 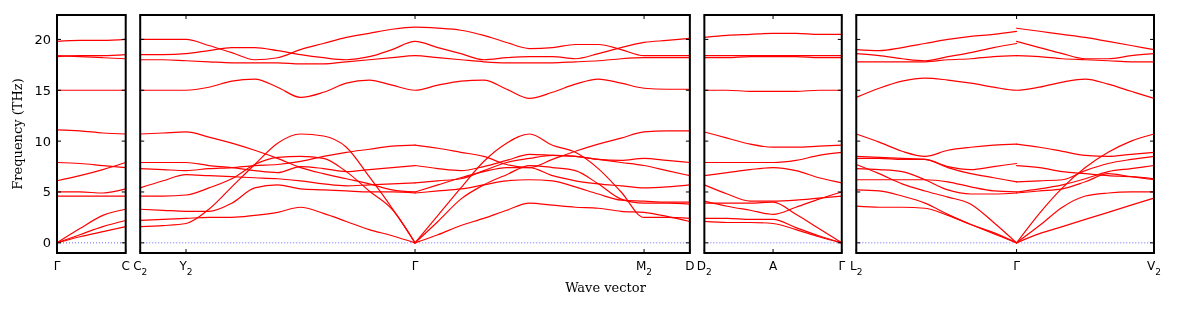 What do you see at coordinates (46, 192) in the screenshot?
I see `y-tick-label: 5` at bounding box center [46, 192].